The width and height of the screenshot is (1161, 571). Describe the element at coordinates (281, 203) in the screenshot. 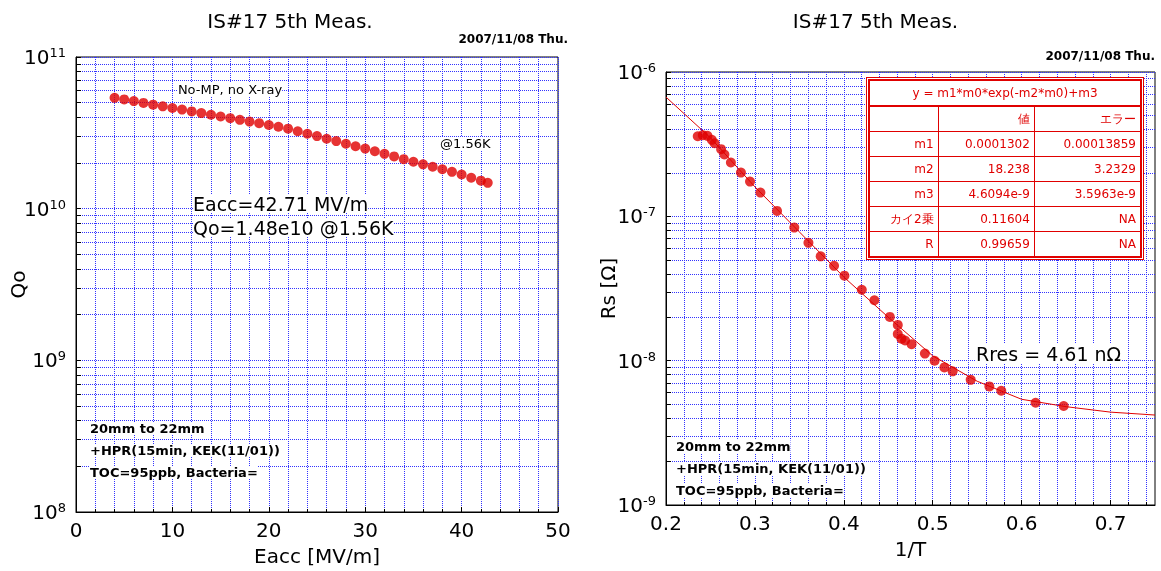

I see `annotation: Eacc=42.71 MV/m` at that location.